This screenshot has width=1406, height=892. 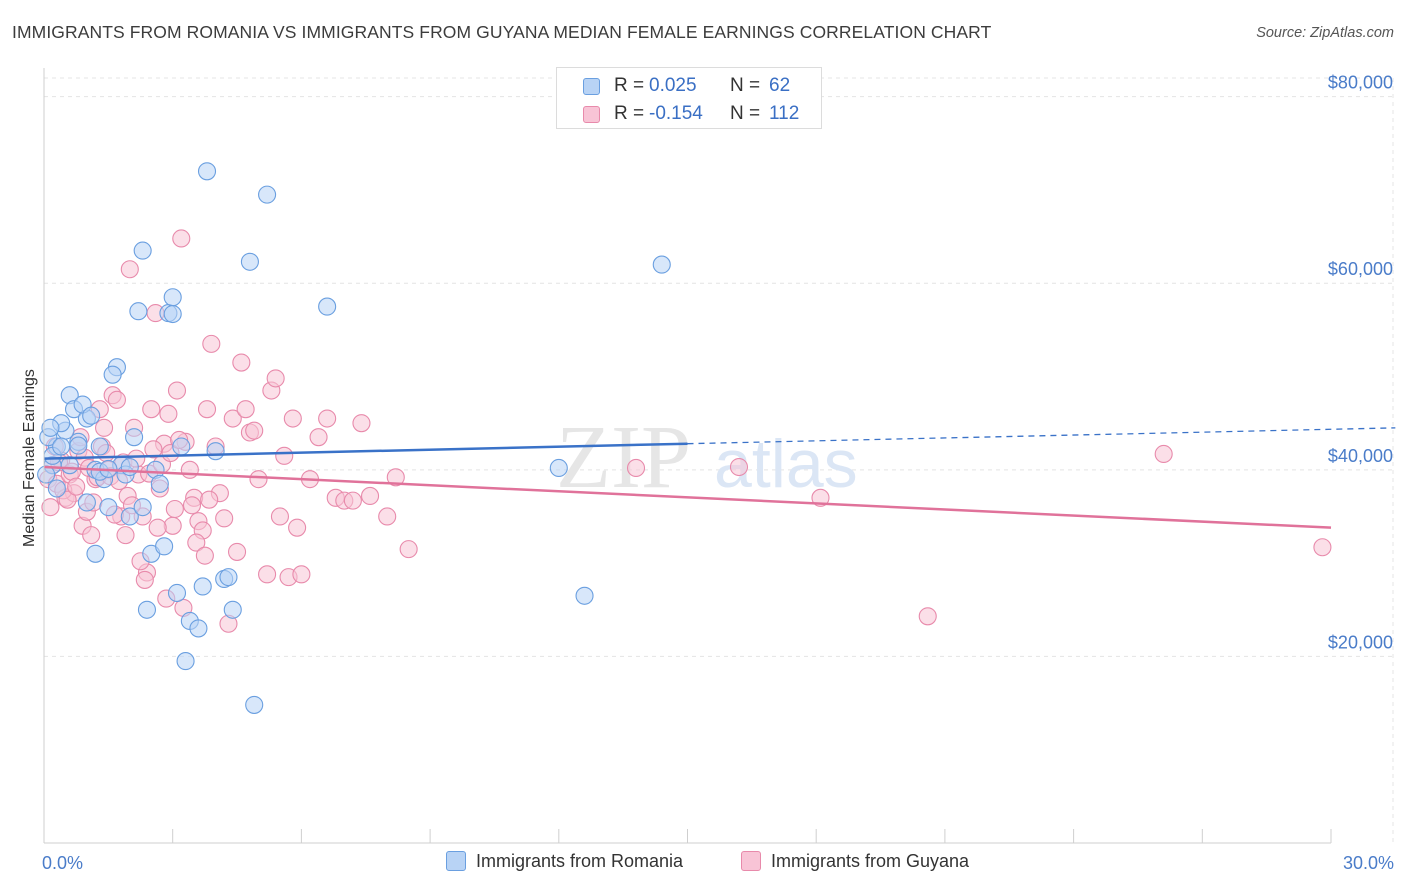 I want to click on trend-layer, so click(x=719, y=478).